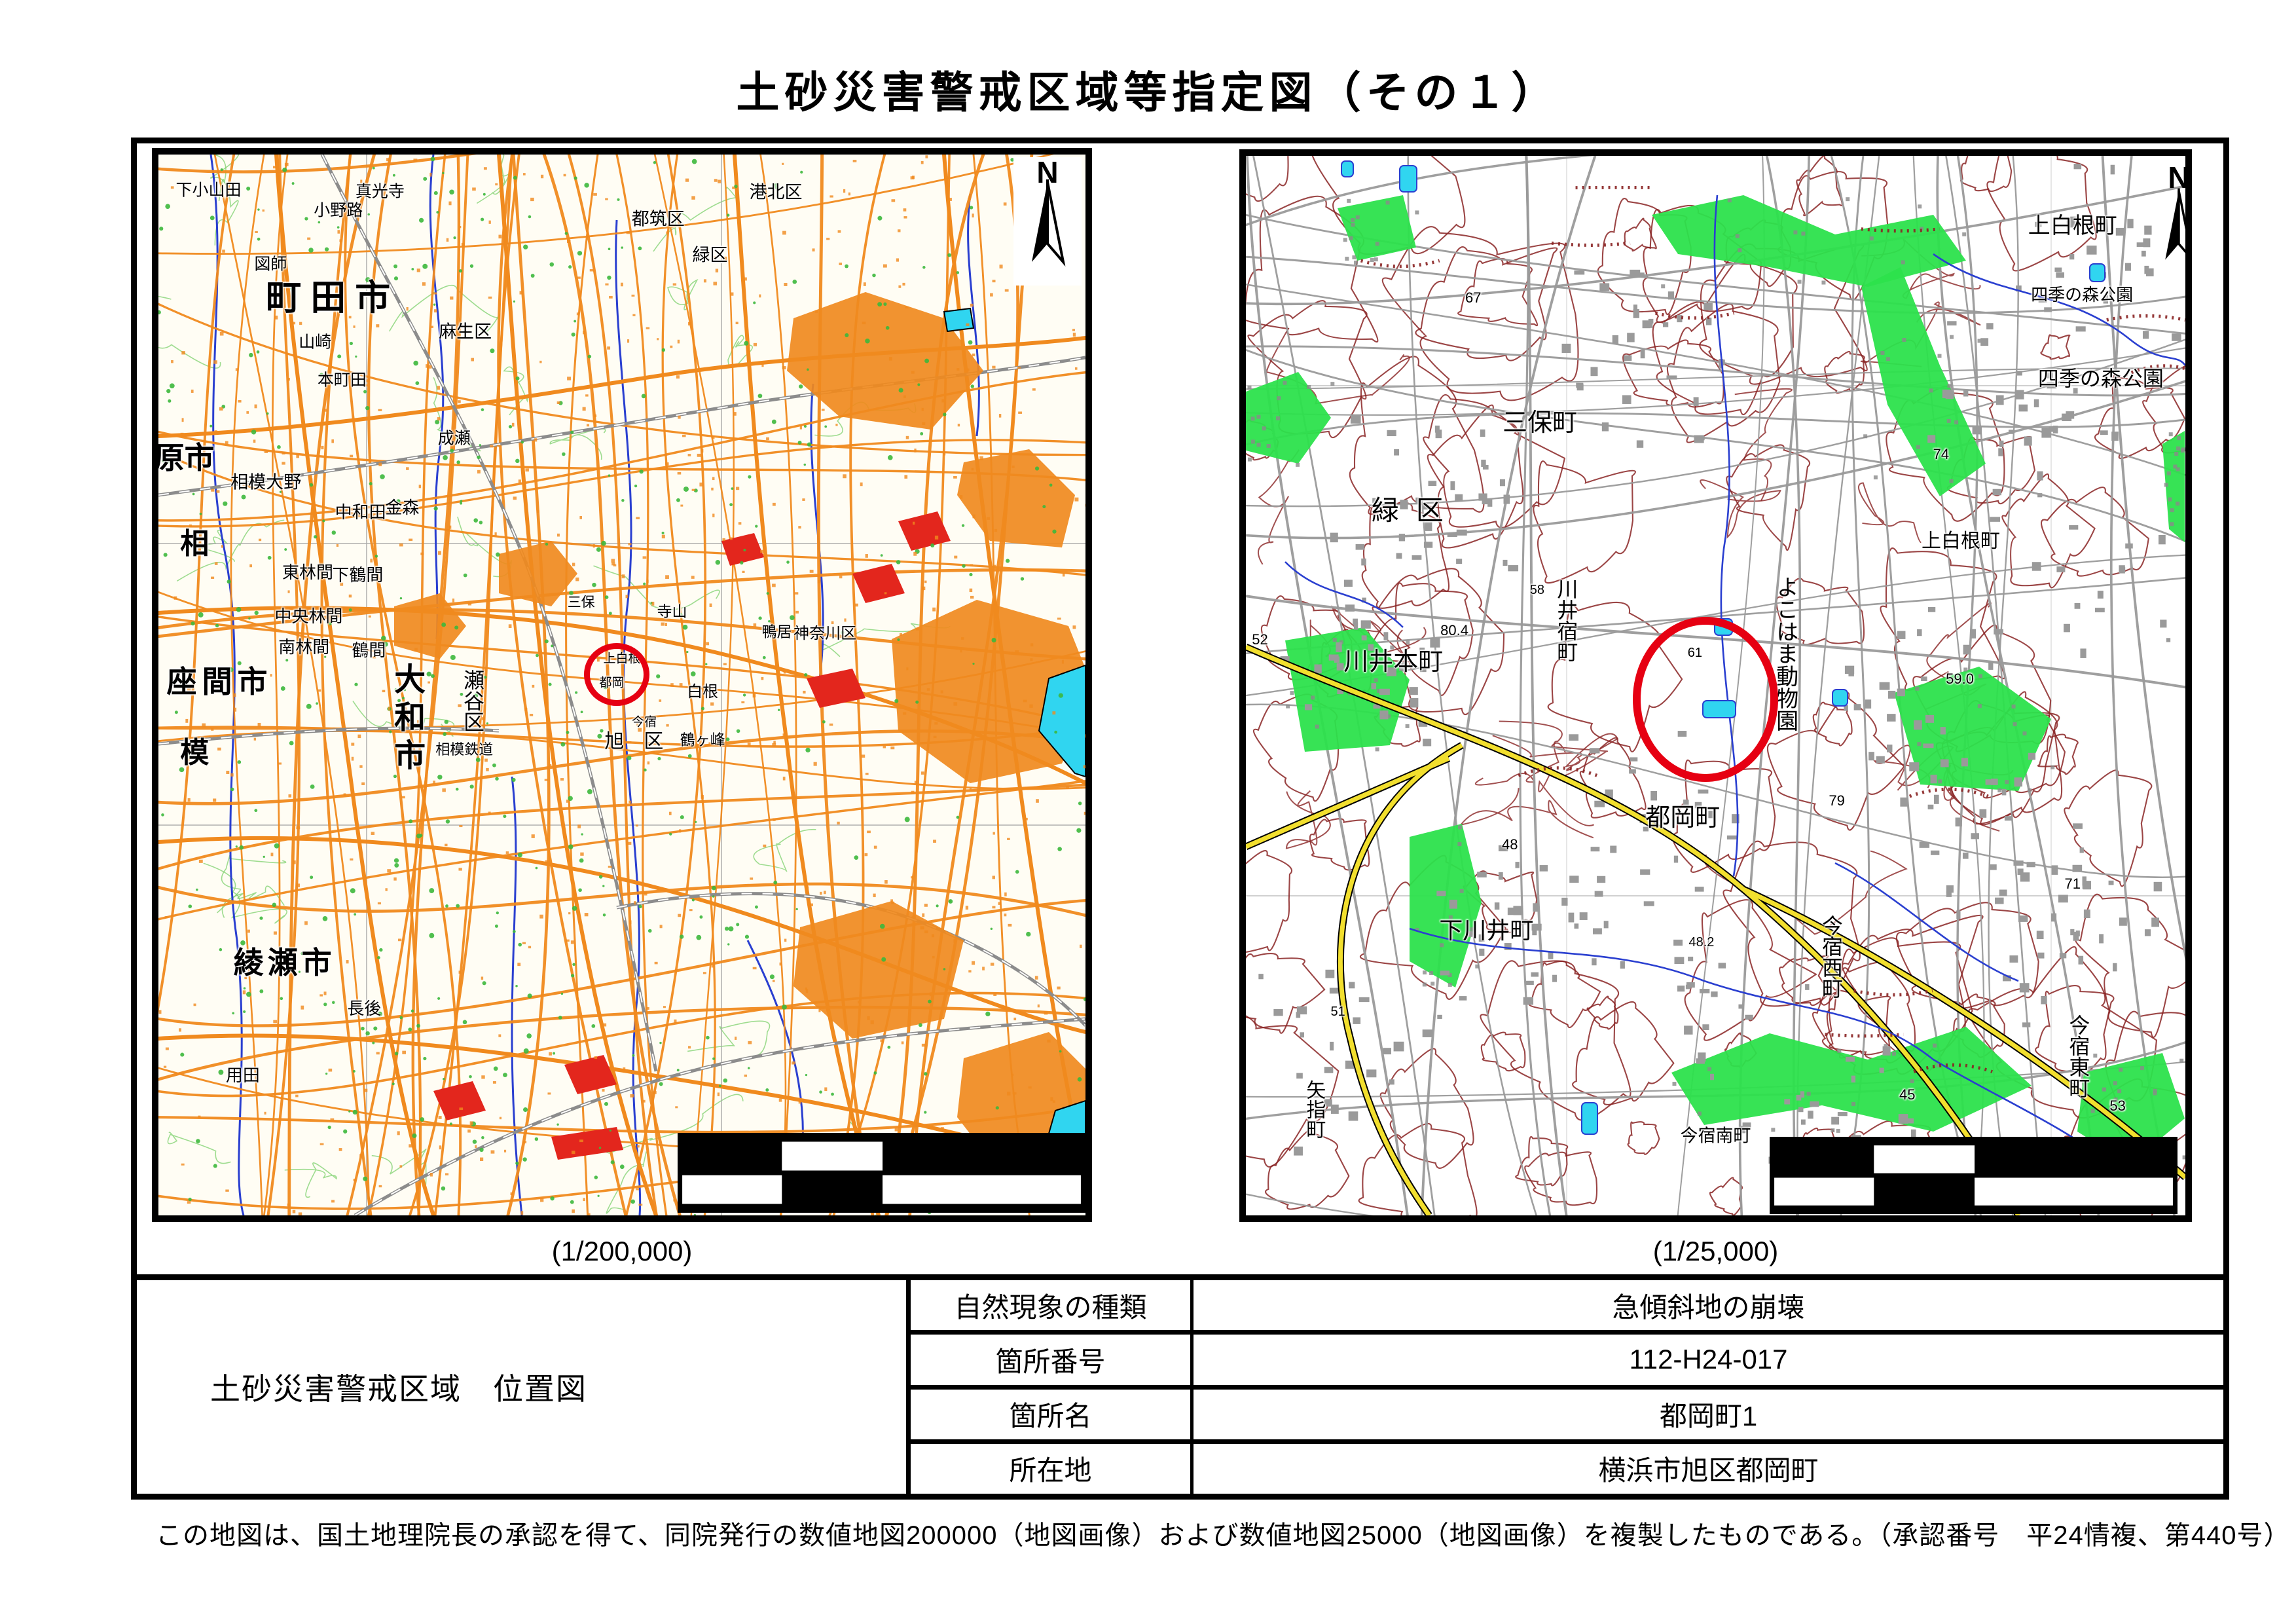 The width and height of the screenshot is (2296, 1624). What do you see at coordinates (464, 749) in the screenshot?
I see `map-label: 相模鉄道` at bounding box center [464, 749].